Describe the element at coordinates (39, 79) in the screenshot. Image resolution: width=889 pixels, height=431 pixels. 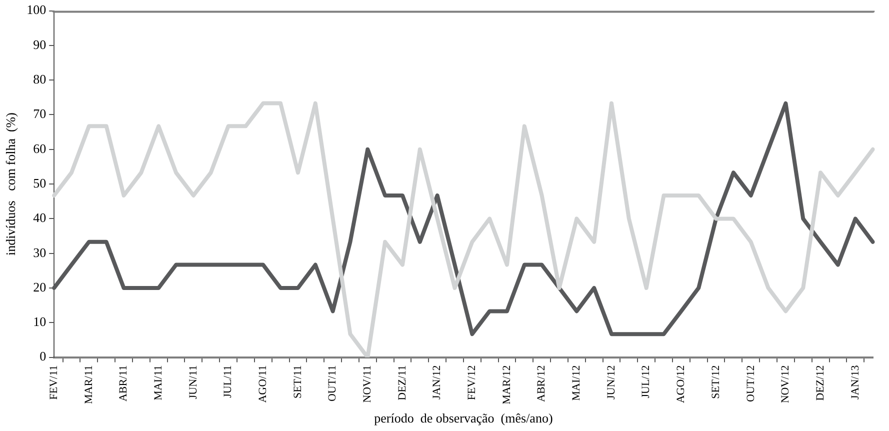
I see `y-tick-label: 80` at that location.